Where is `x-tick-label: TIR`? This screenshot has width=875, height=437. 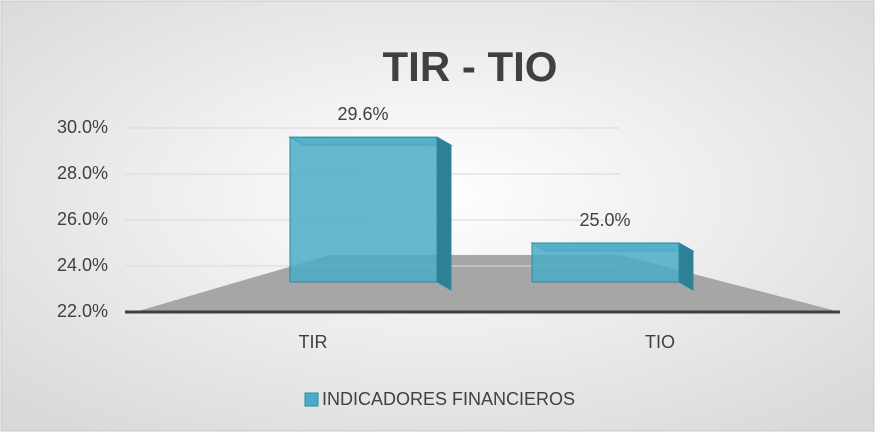 x-tick-label: TIR is located at coordinates (313, 342).